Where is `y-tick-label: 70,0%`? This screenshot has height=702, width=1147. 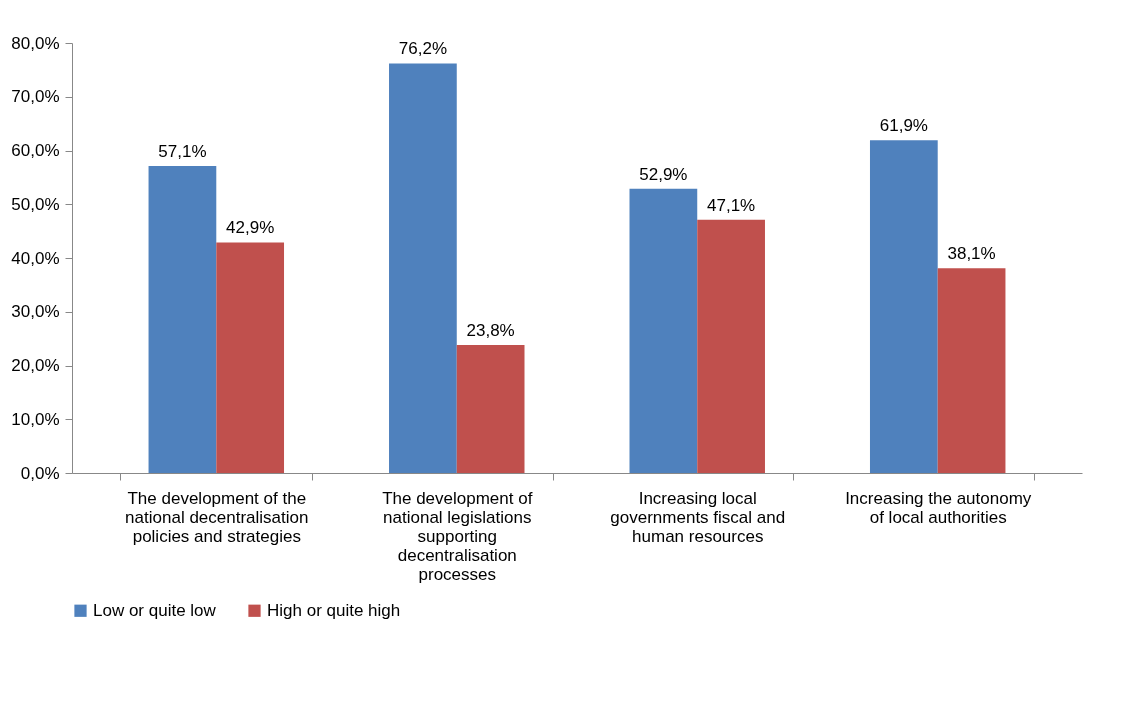 y-tick-label: 70,0% is located at coordinates (35, 97).